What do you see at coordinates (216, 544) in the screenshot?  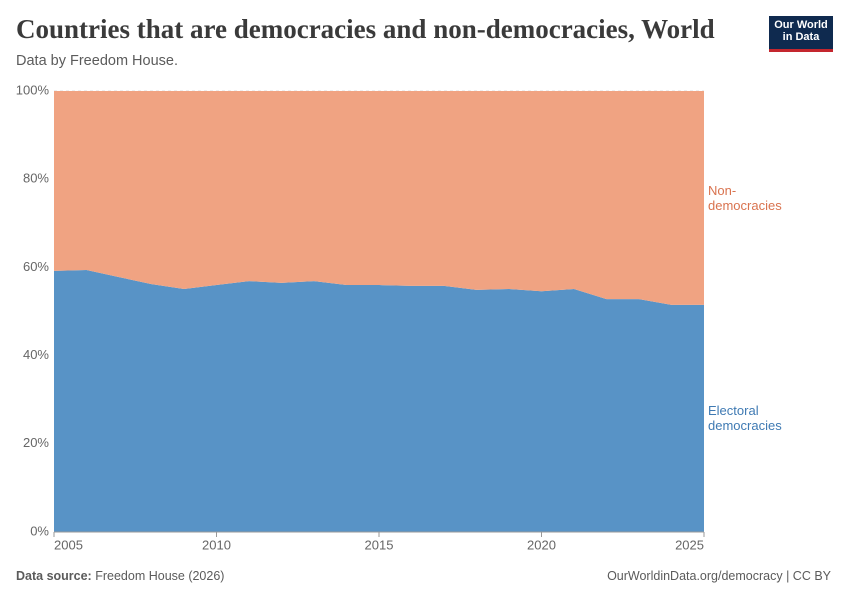 I see `x-tick-label: 2010` at bounding box center [216, 544].